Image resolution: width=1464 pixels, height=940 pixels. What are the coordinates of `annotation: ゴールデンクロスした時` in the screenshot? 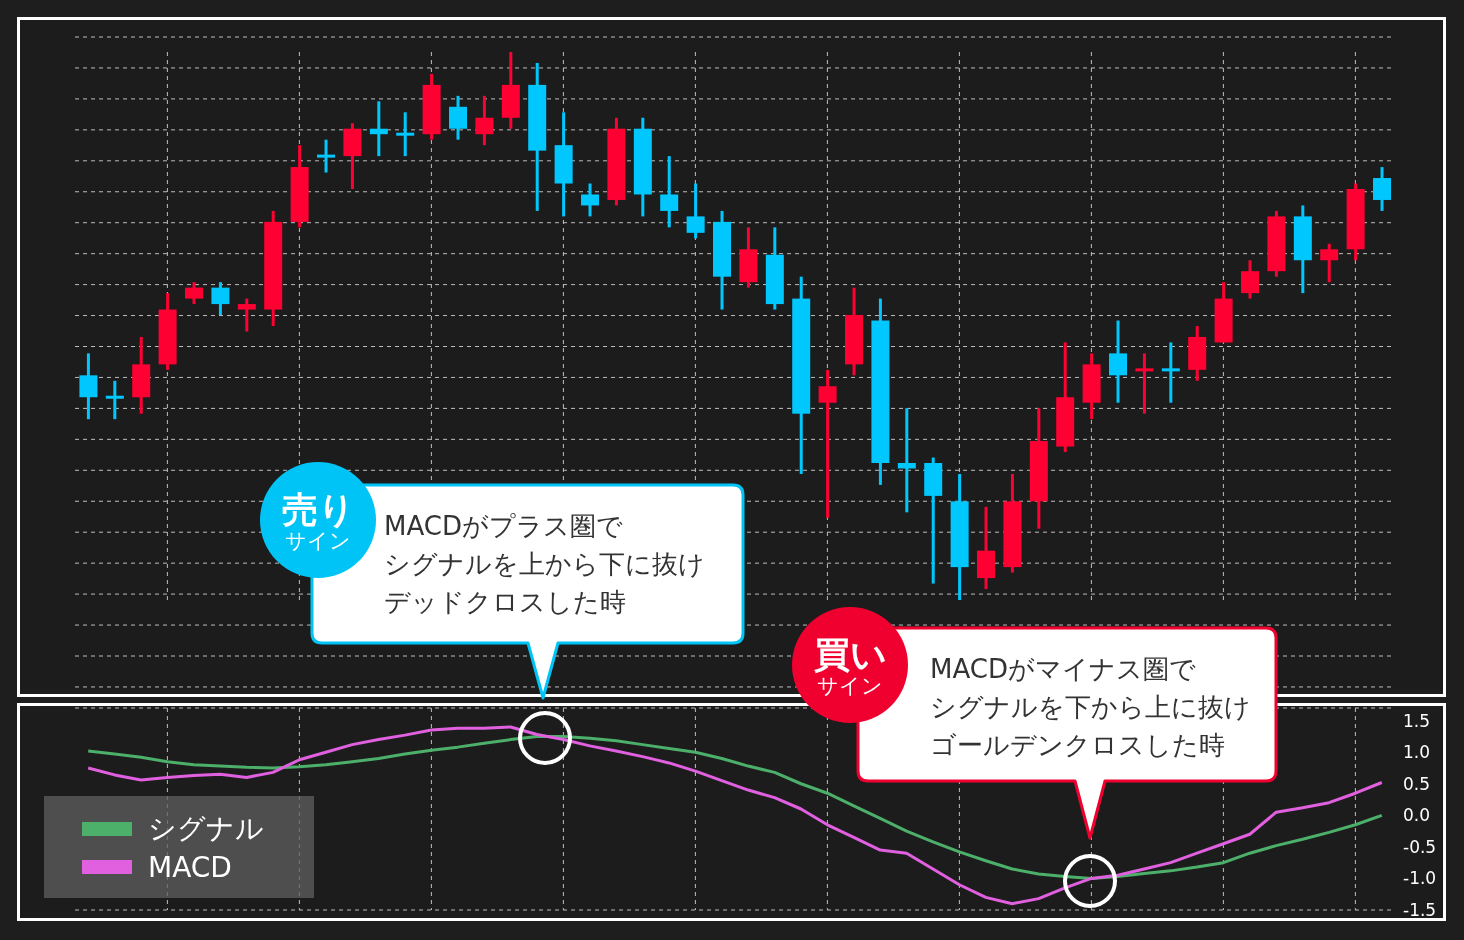 It's located at (1078, 745).